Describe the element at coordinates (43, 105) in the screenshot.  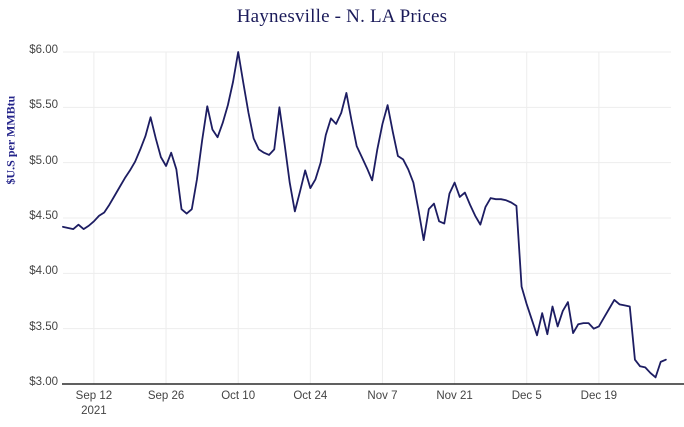
I see `y-tick-label: $5.50` at that location.